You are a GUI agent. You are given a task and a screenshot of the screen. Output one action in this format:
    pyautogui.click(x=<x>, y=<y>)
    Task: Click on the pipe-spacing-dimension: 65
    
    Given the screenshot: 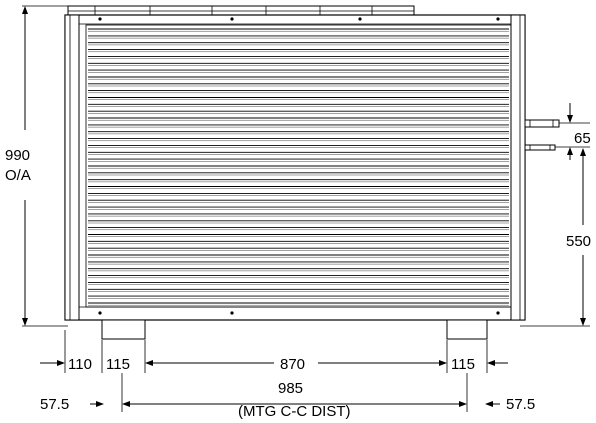 What is the action you would take?
    pyautogui.click(x=573, y=131)
    